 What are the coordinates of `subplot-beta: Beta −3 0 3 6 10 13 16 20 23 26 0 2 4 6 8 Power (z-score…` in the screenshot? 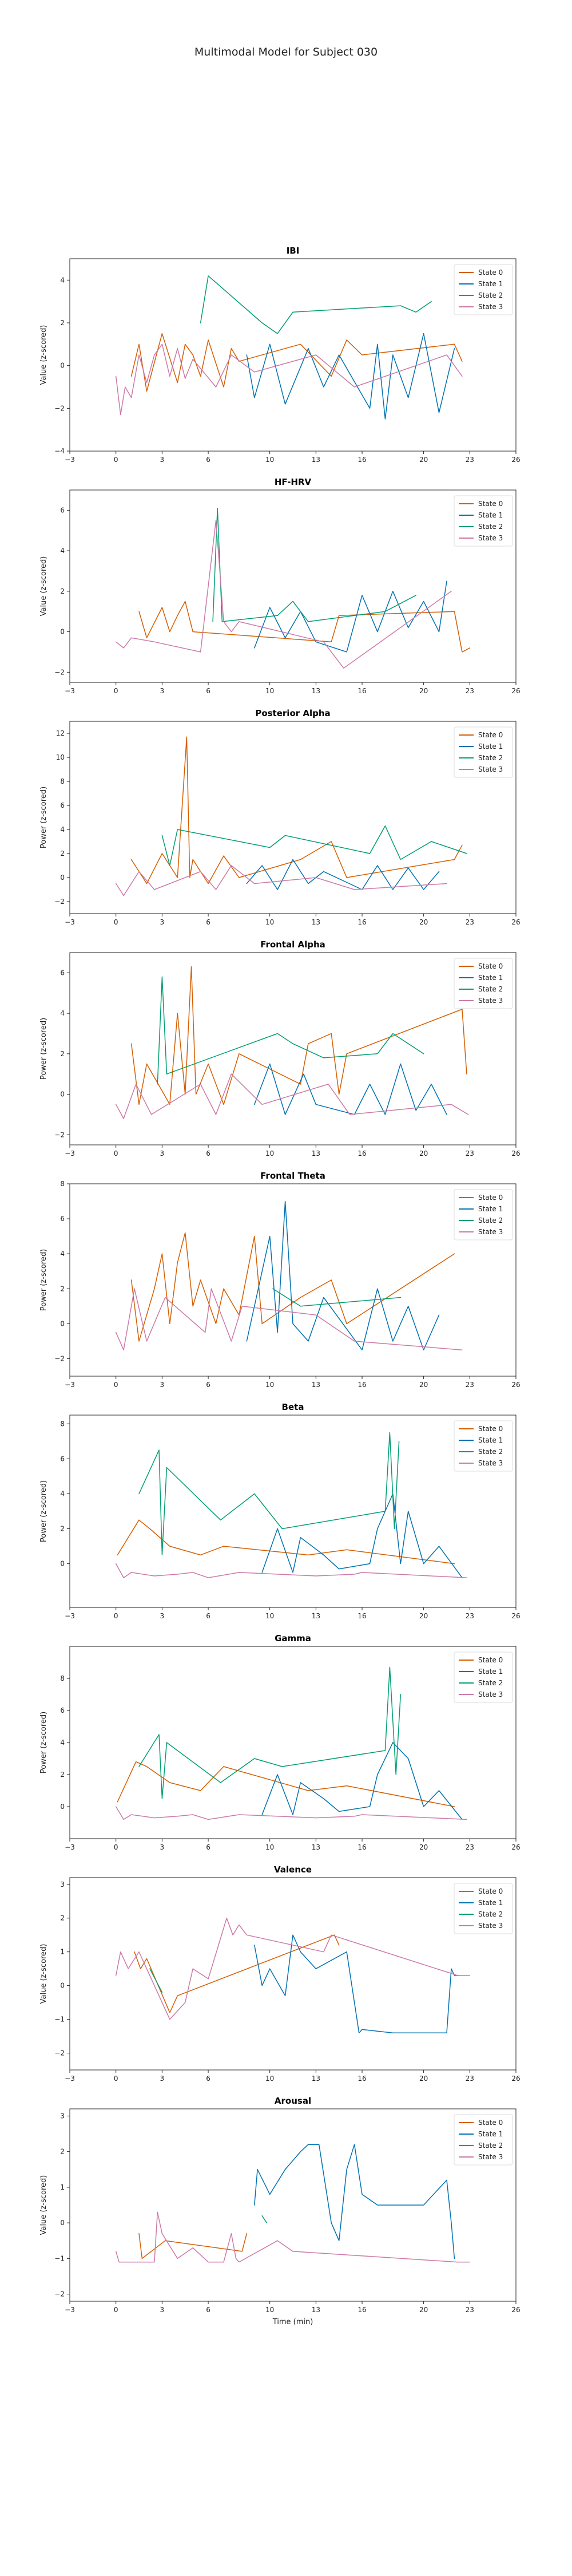 It's located at (280, 1511).